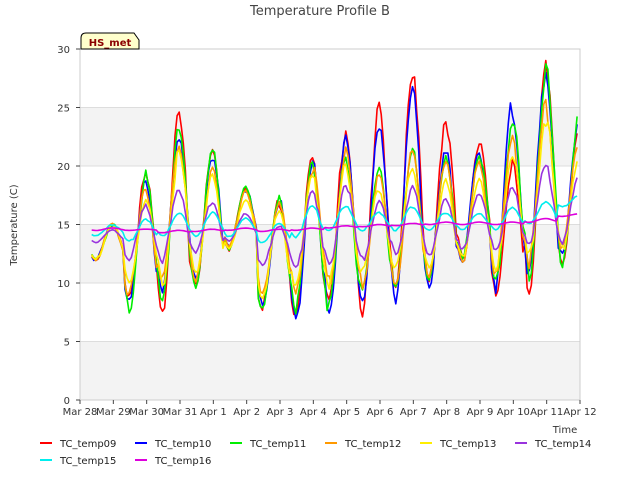 This screenshot has width=640, height=484. What do you see at coordinates (564, 430) in the screenshot?
I see `x-axis-label: Time` at bounding box center [564, 430].